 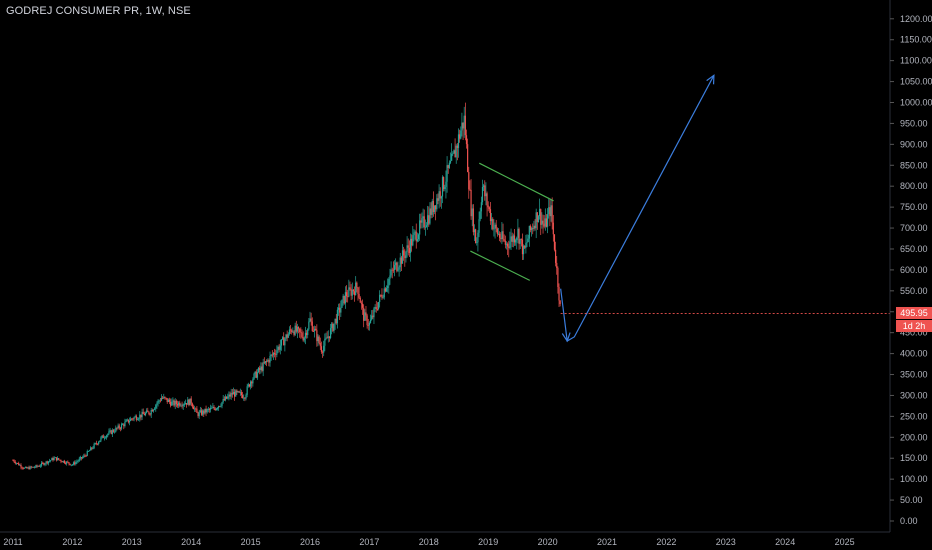 What do you see at coordinates (516, 182) in the screenshot?
I see `channel-upper-line` at bounding box center [516, 182].